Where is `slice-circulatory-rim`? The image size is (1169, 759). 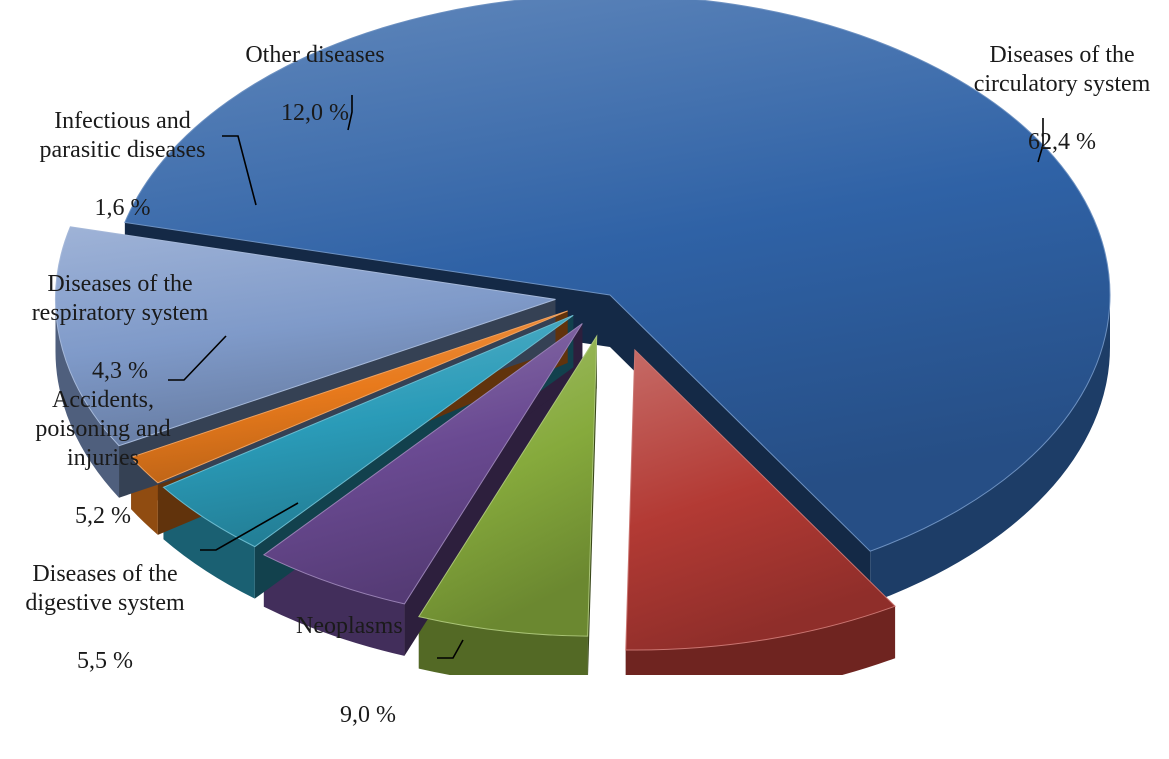
slice-circulatory-rim is located at coordinates (990, 449).